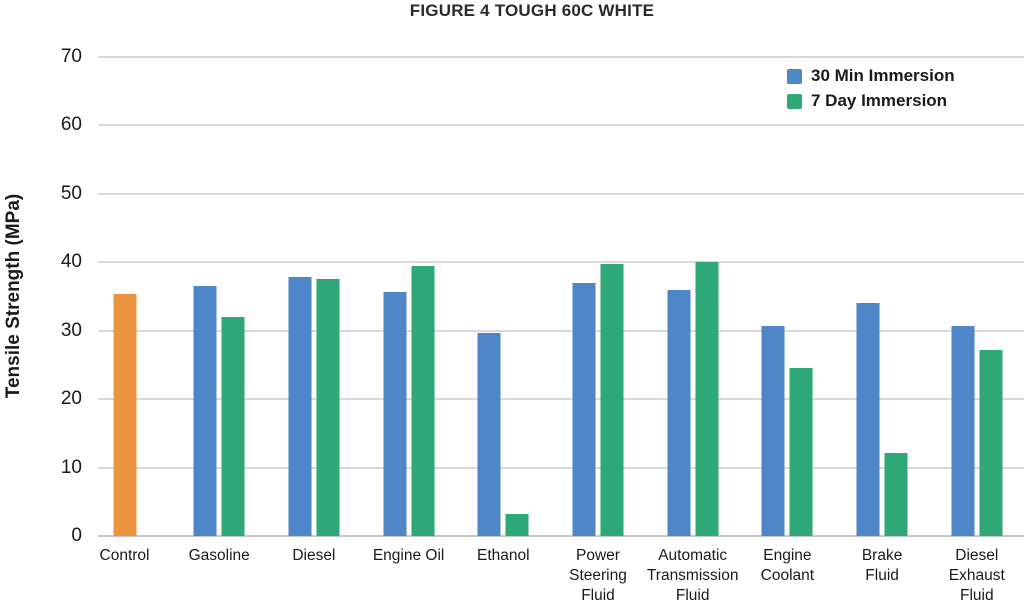  Describe the element at coordinates (787, 565) in the screenshot. I see `x-tick-label-engine-coolant: Engine Coolant` at that location.